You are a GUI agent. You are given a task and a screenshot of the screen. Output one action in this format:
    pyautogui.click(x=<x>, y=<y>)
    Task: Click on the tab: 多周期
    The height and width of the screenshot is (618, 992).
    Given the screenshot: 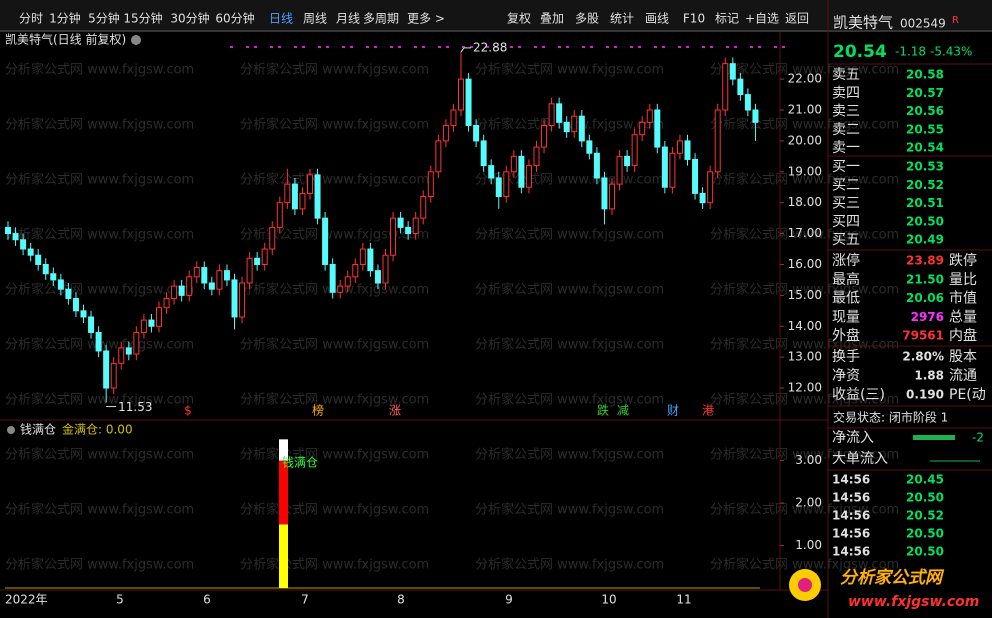 What is the action you would take?
    pyautogui.click(x=381, y=19)
    